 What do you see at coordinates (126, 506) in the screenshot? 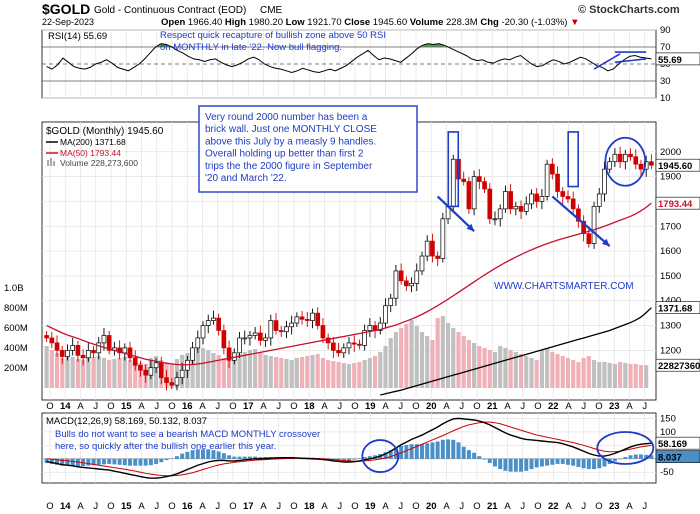
I see `x-tick-label: 15` at bounding box center [126, 506].